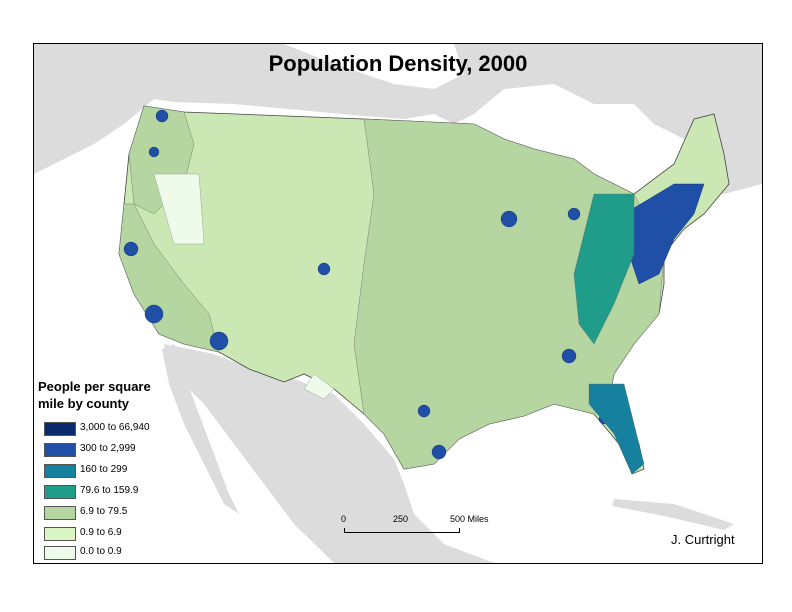 Image resolution: width=792 pixels, height=612 pixels. What do you see at coordinates (154, 152) in the screenshot?
I see `metro-portland` at bounding box center [154, 152].